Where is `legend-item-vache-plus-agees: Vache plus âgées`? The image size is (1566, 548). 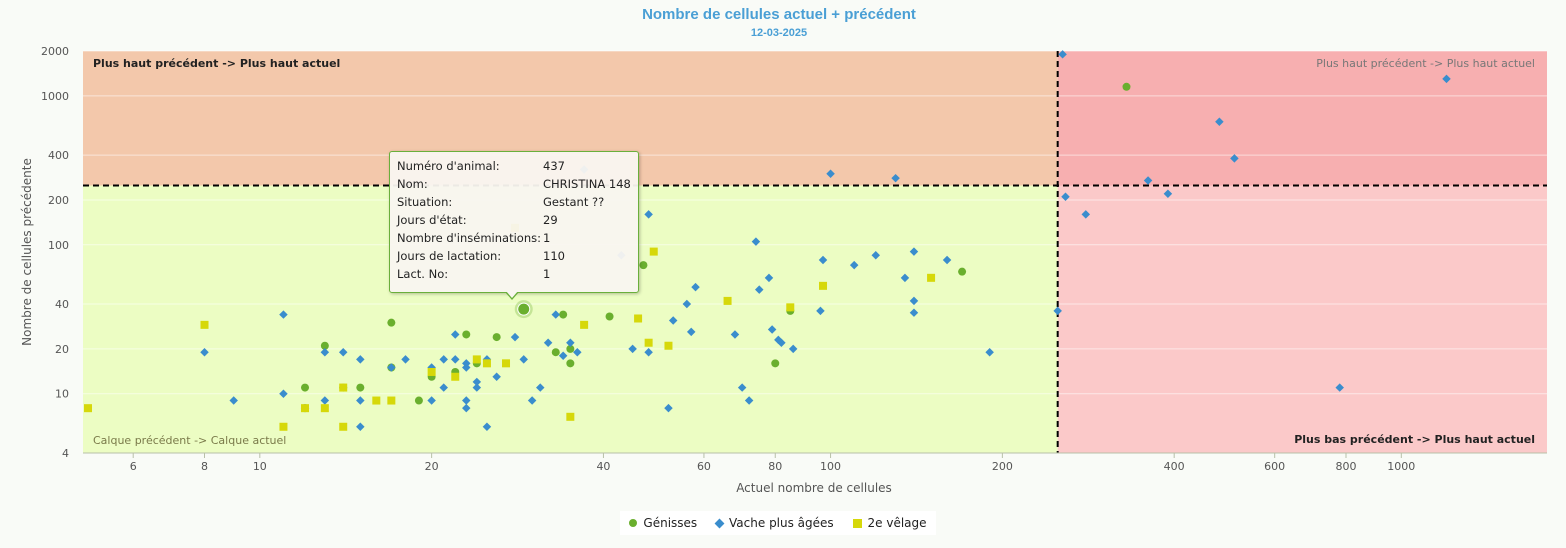 legend-item-vache-plus-agees: Vache plus âgées is located at coordinates (774, 523).